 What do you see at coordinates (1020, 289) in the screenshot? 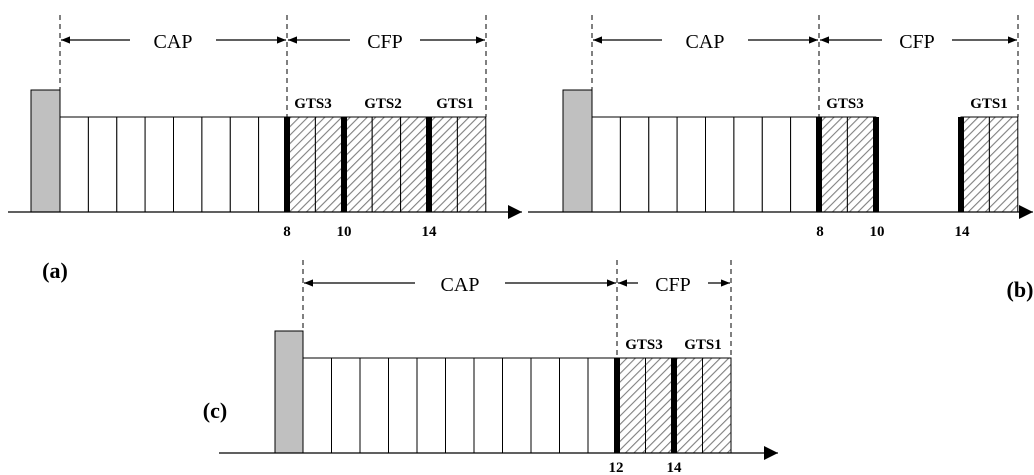
I see `panel-label: (b)` at bounding box center [1020, 289].